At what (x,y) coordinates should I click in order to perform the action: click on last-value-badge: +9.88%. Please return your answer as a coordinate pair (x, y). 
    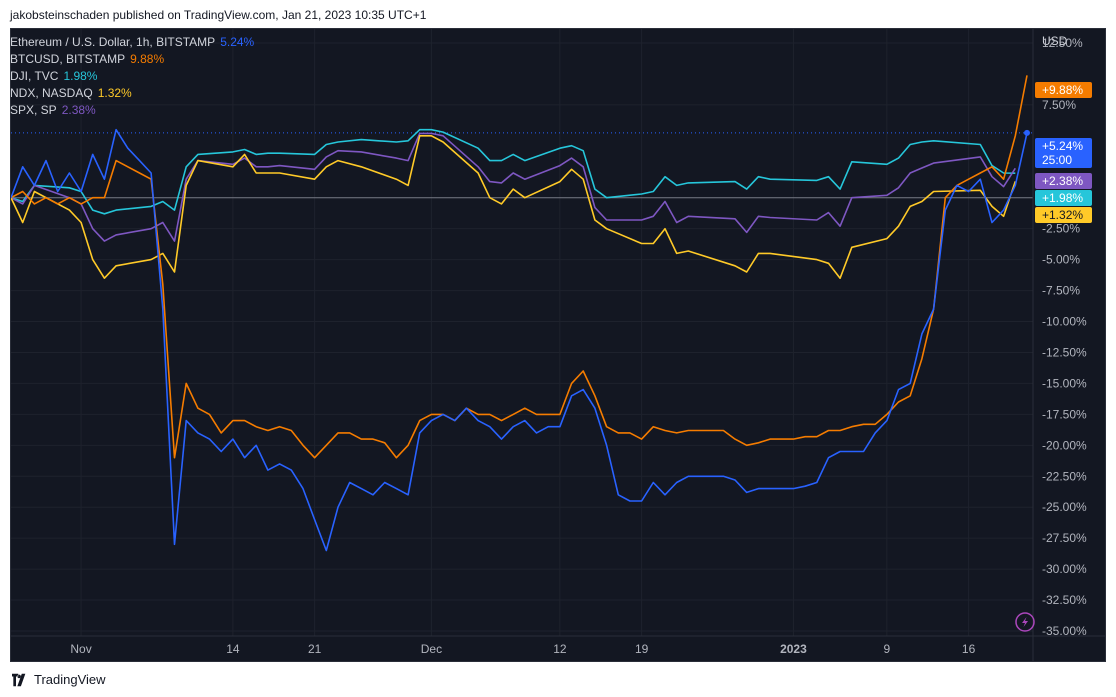
    Looking at the image, I should click on (1063, 90).